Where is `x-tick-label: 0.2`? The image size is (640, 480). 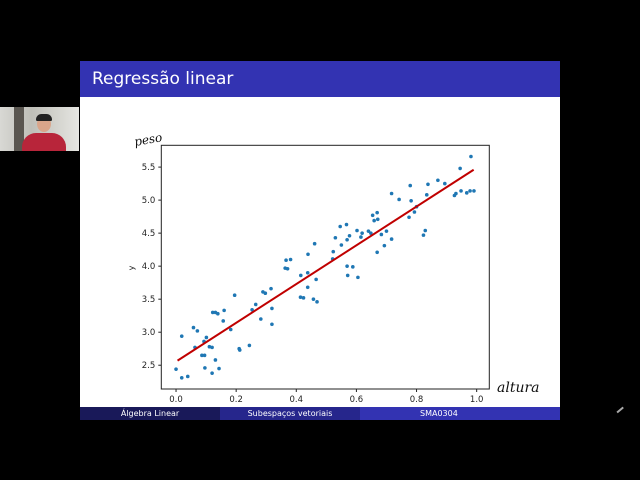
x-tick-label: 0.2 is located at coordinates (236, 400).